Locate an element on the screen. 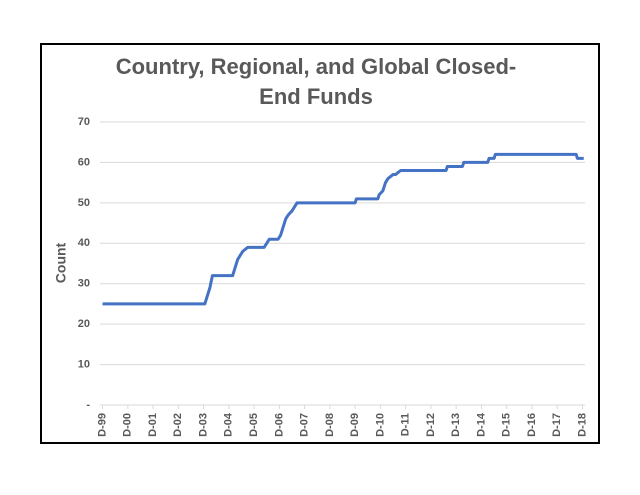  x-tick-label: D-10 is located at coordinates (380, 425).